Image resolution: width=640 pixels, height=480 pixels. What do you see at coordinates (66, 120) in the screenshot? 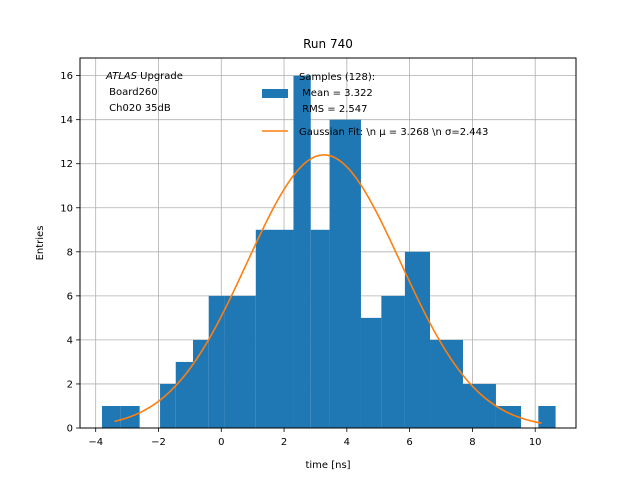
I see `y-tick-label: 14` at bounding box center [66, 120].